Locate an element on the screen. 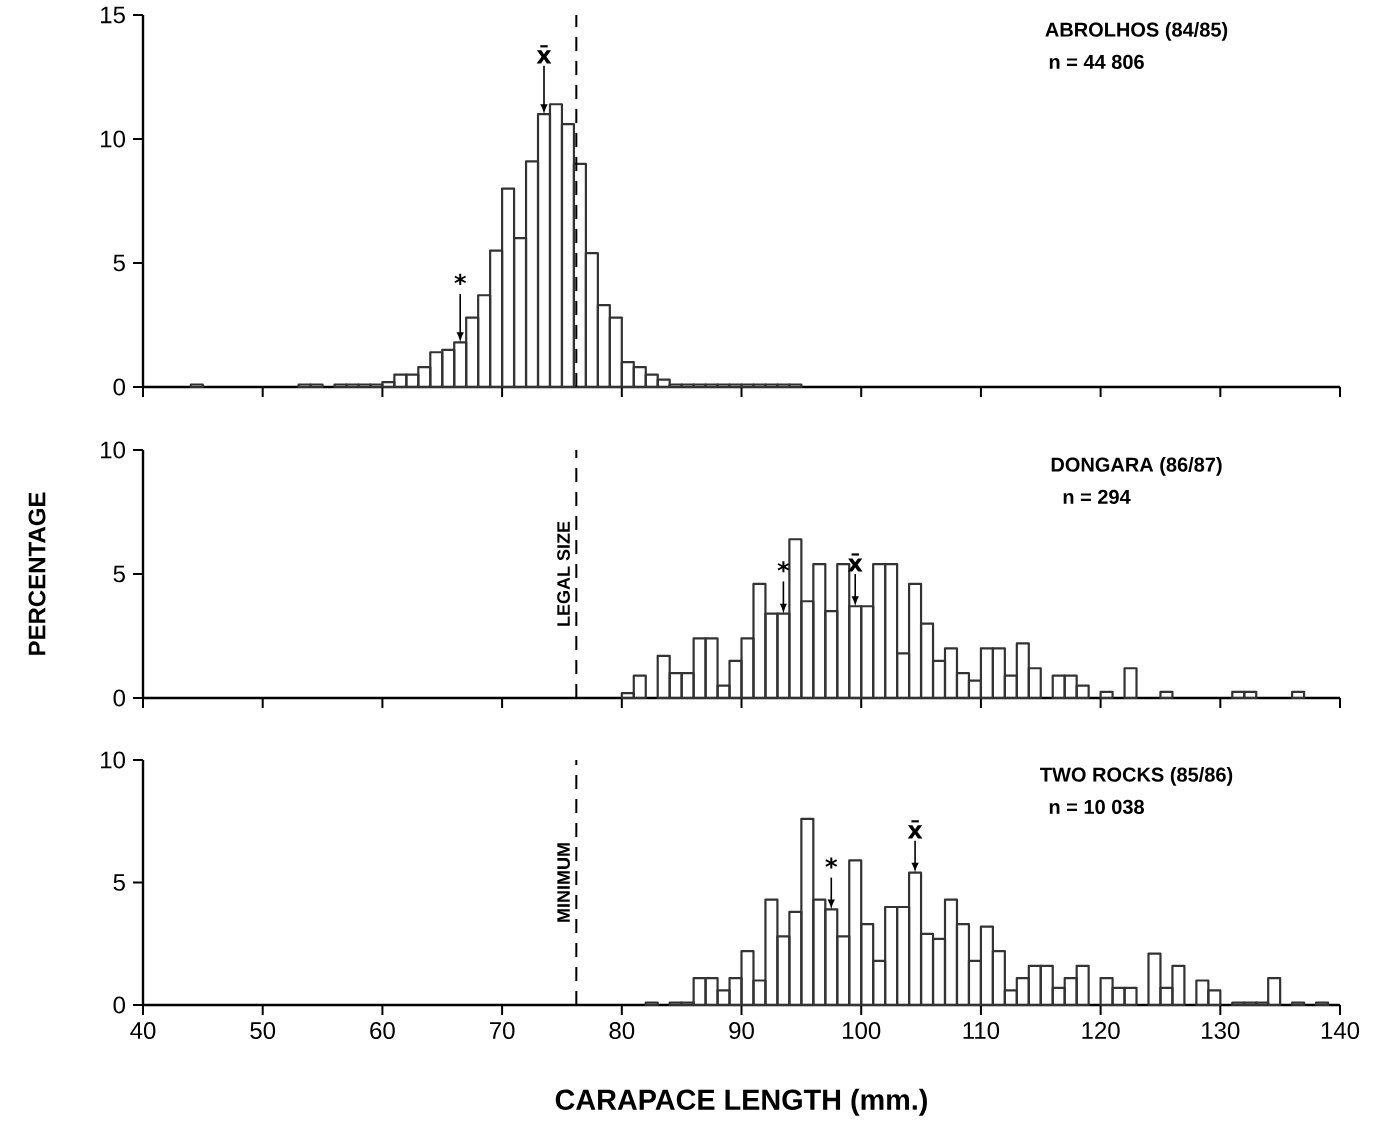 The width and height of the screenshot is (1381, 1135). x-tick-label: 50 is located at coordinates (263, 1031).